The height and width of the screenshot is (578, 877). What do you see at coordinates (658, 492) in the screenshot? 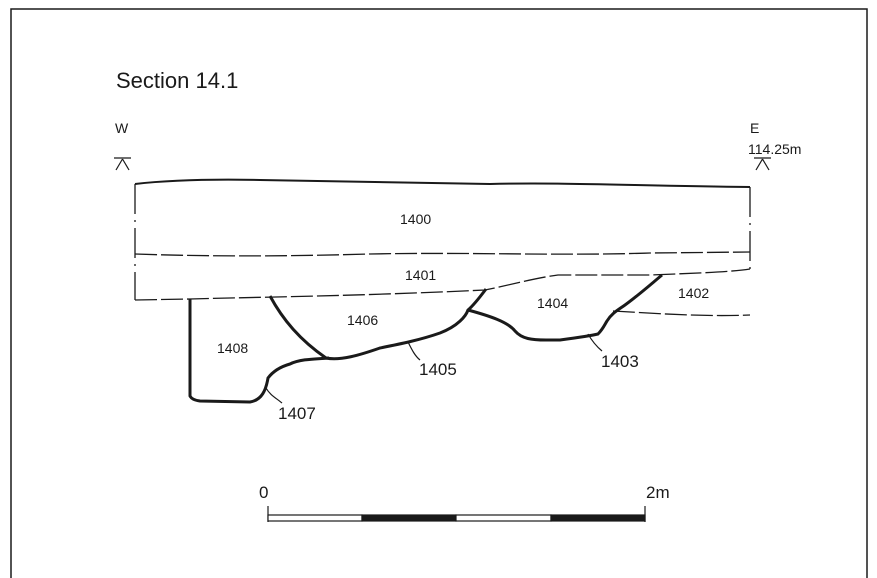
I see `scale-end-label: 2m` at bounding box center [658, 492].